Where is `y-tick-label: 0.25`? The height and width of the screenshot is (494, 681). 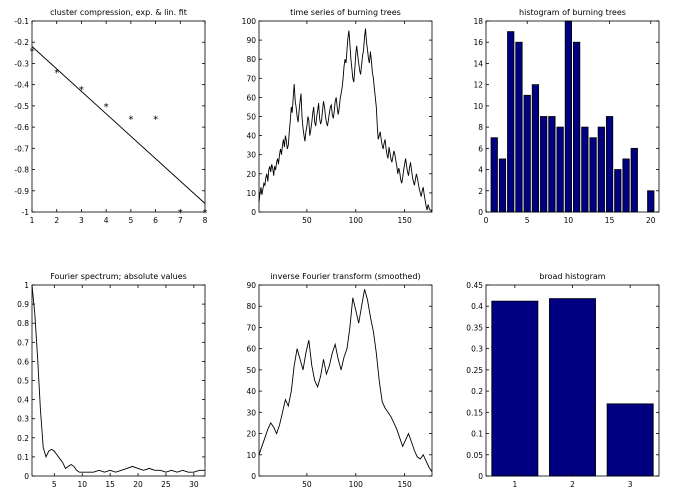
y-tick-label: 0.25 is located at coordinates (474, 370).